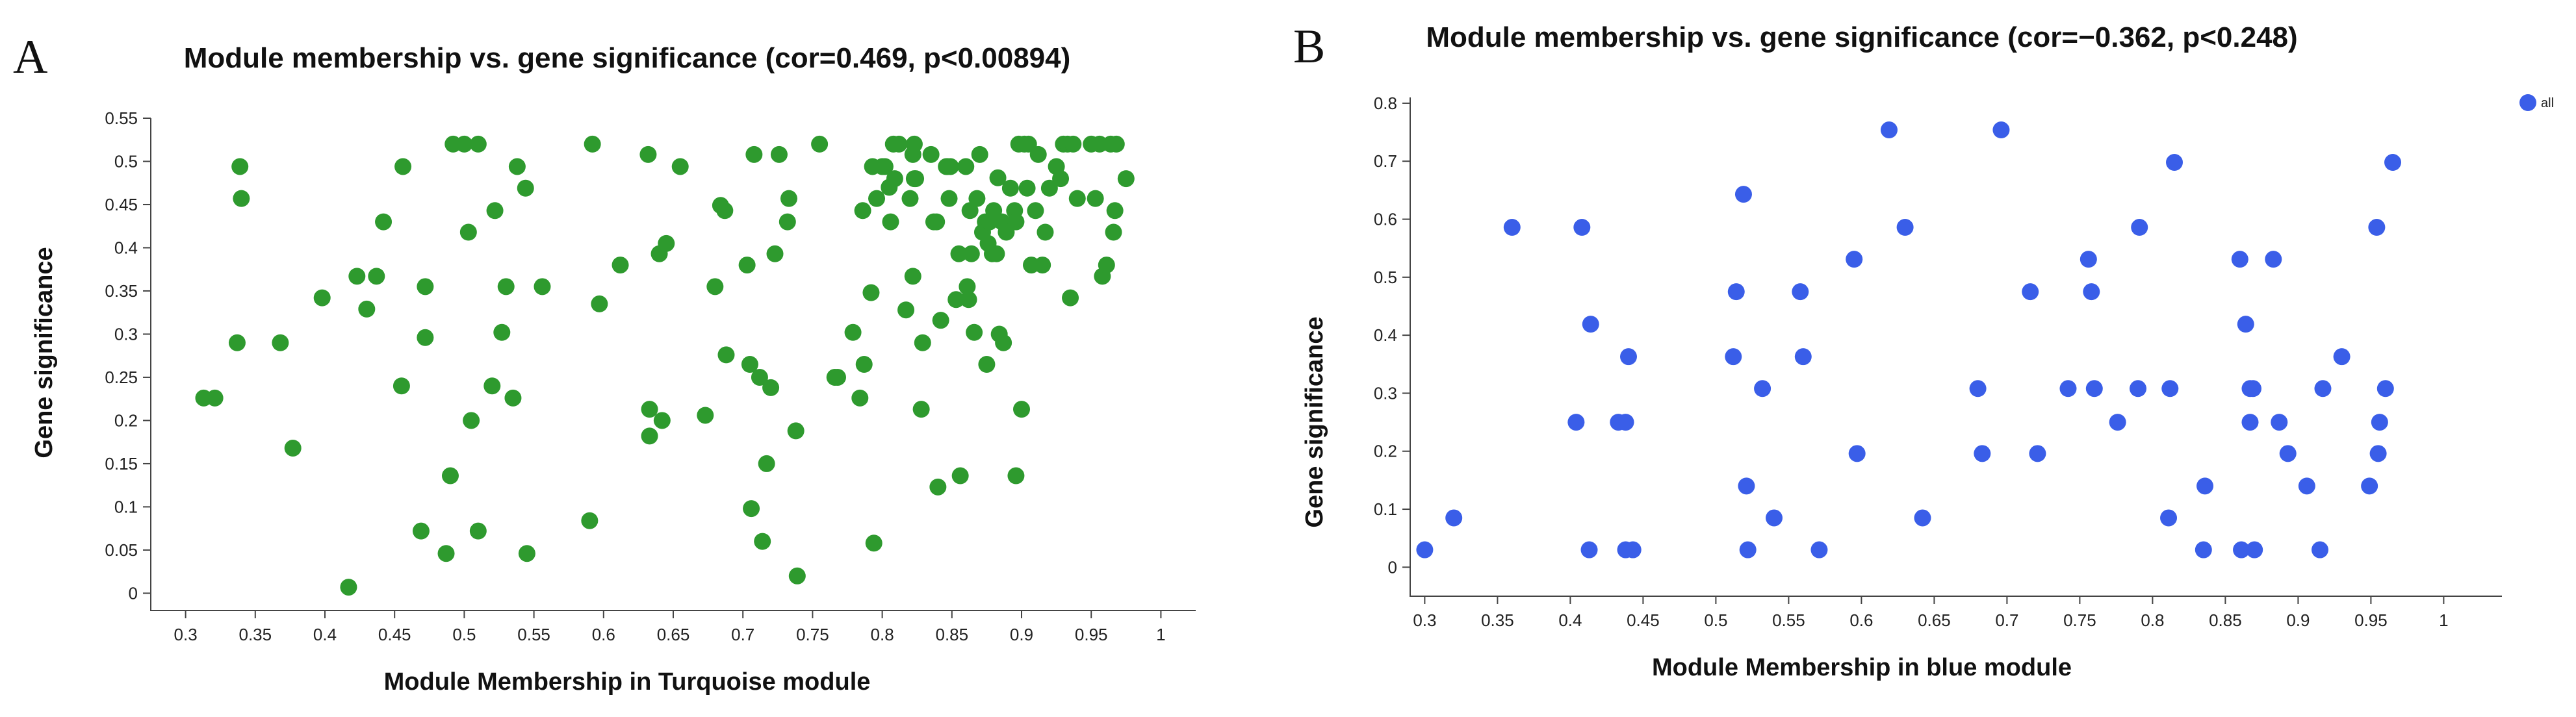 The width and height of the screenshot is (2576, 717). I want to click on chart-a-y-tick-label: 0.1, so click(126, 506).